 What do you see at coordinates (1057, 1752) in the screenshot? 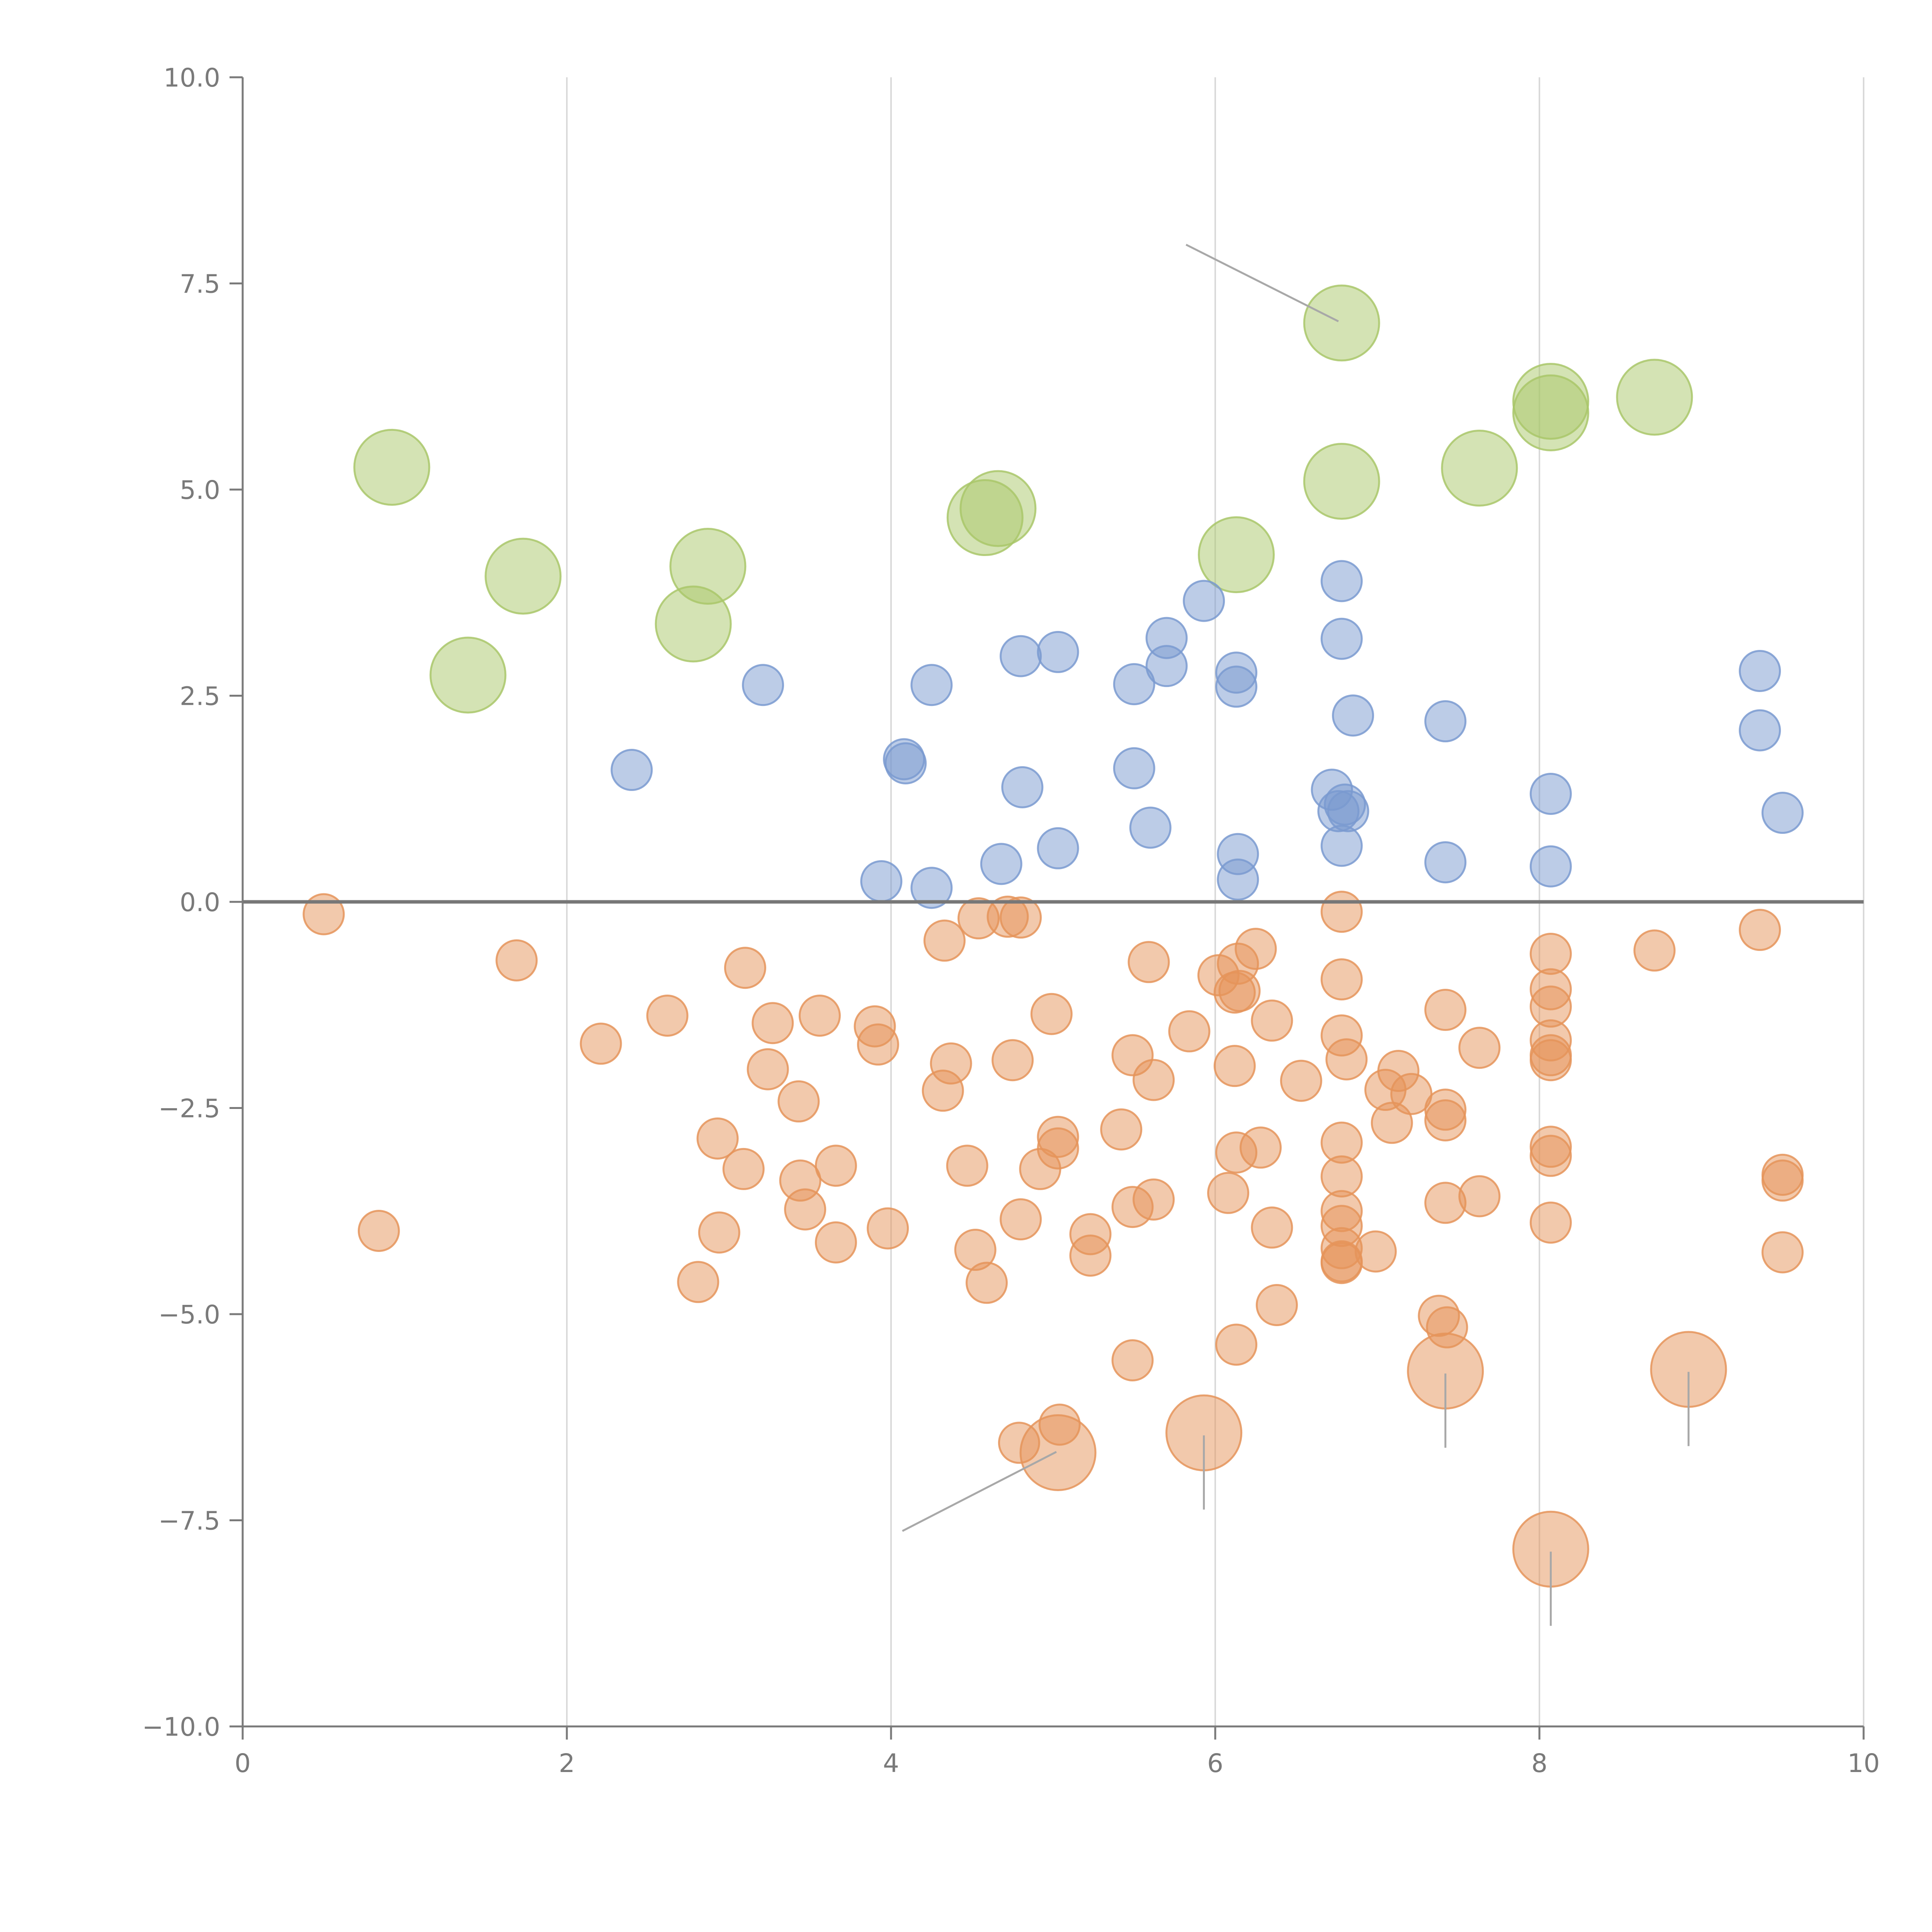
I see `x-axis-ticks: 0 2 4 6 8 10` at bounding box center [1057, 1752].